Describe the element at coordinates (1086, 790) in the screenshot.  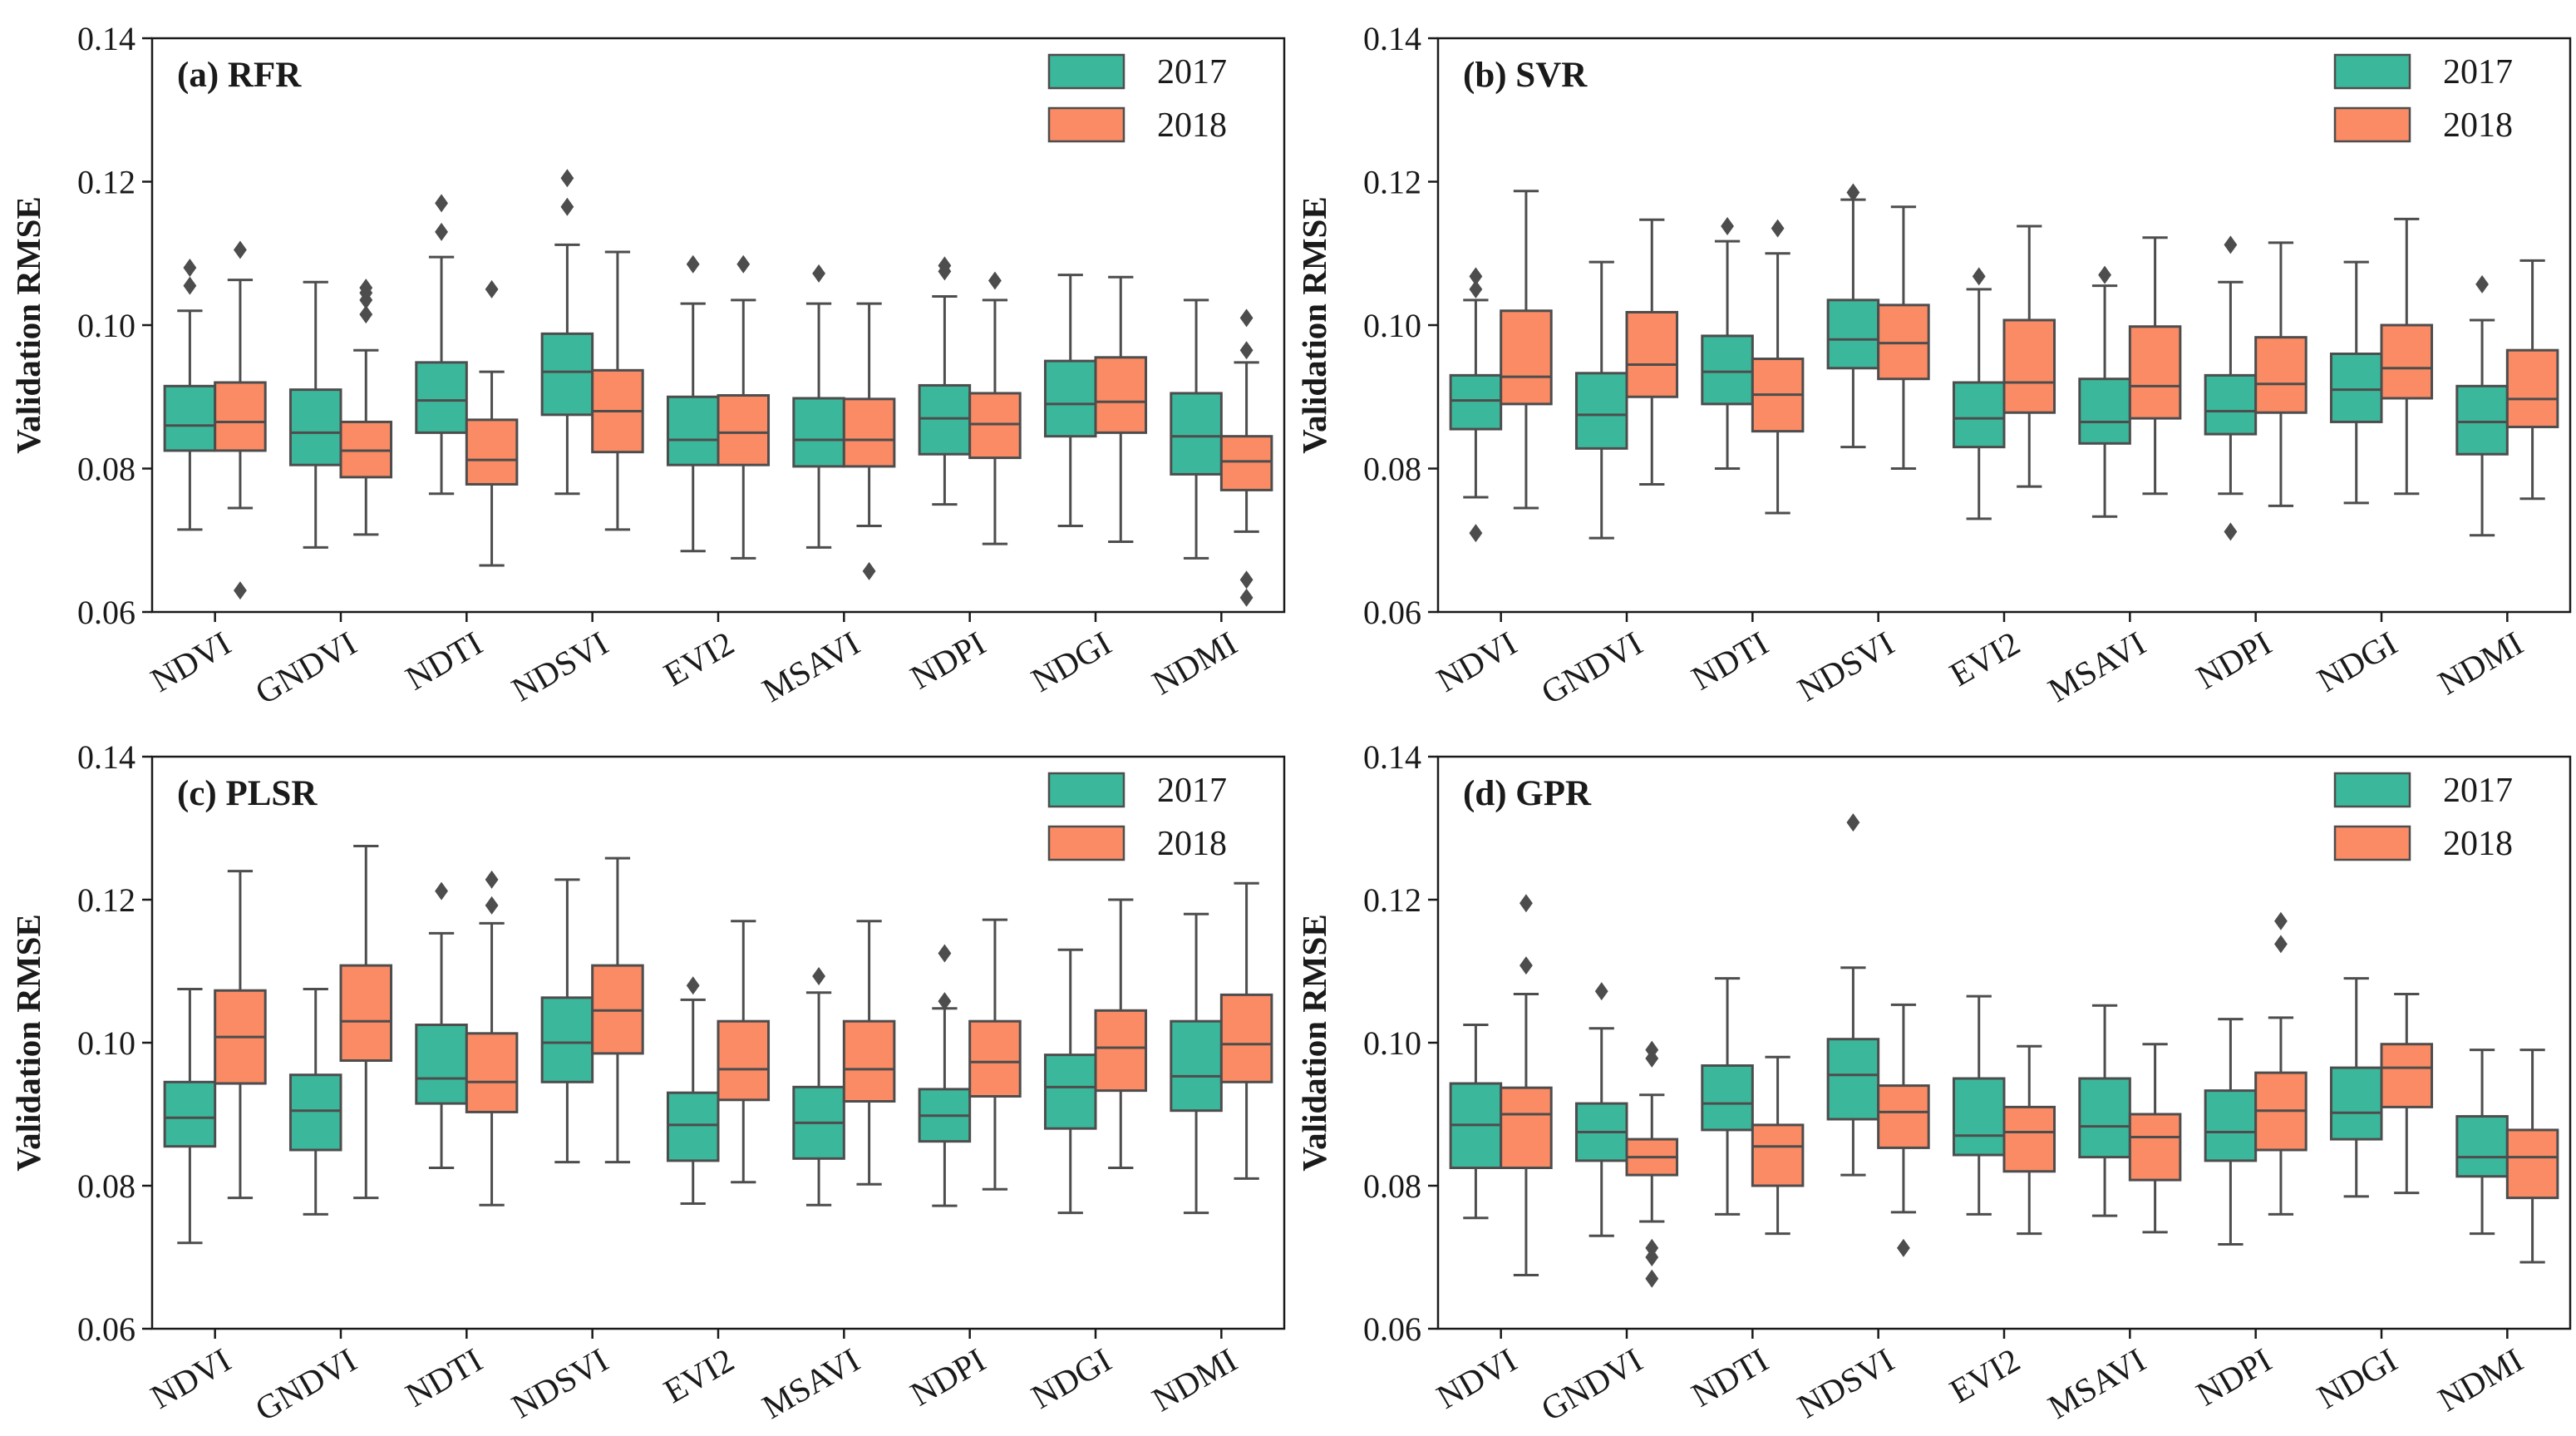
I see `legend-swatch-2017` at that location.